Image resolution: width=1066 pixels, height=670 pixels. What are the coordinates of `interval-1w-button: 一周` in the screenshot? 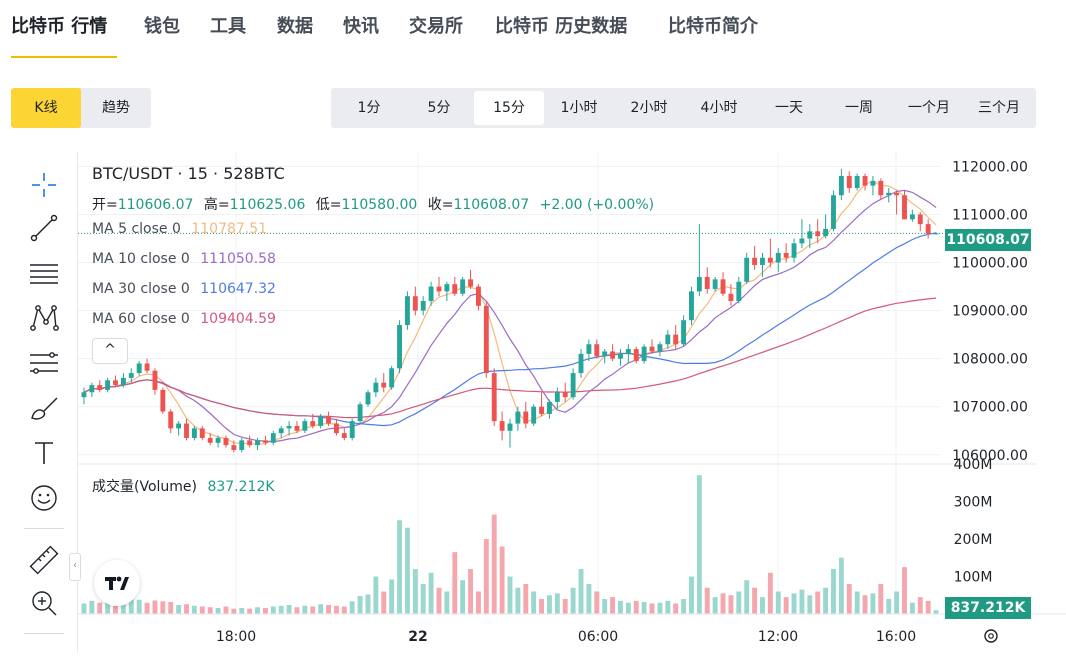 It's located at (859, 108).